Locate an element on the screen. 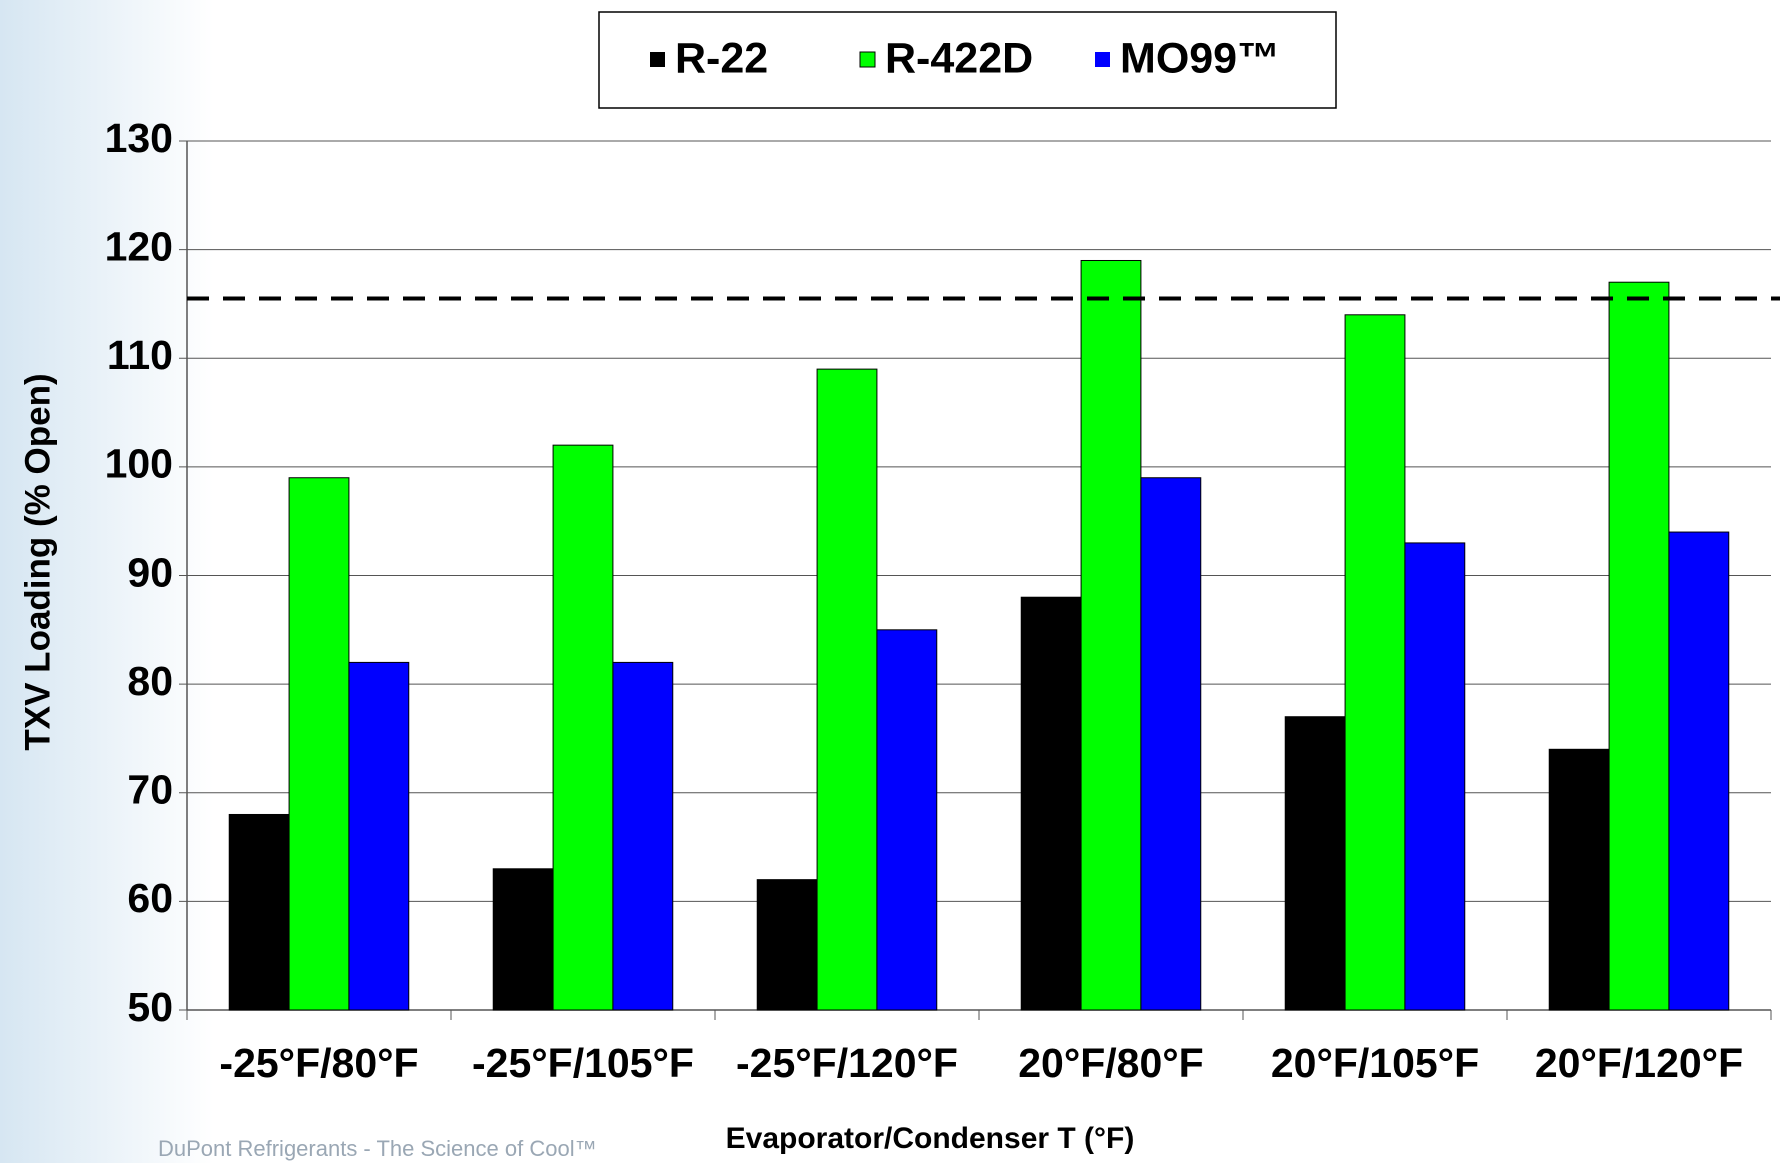 The width and height of the screenshot is (1780, 1163). y-tick-label: 50 is located at coordinates (150, 1007).